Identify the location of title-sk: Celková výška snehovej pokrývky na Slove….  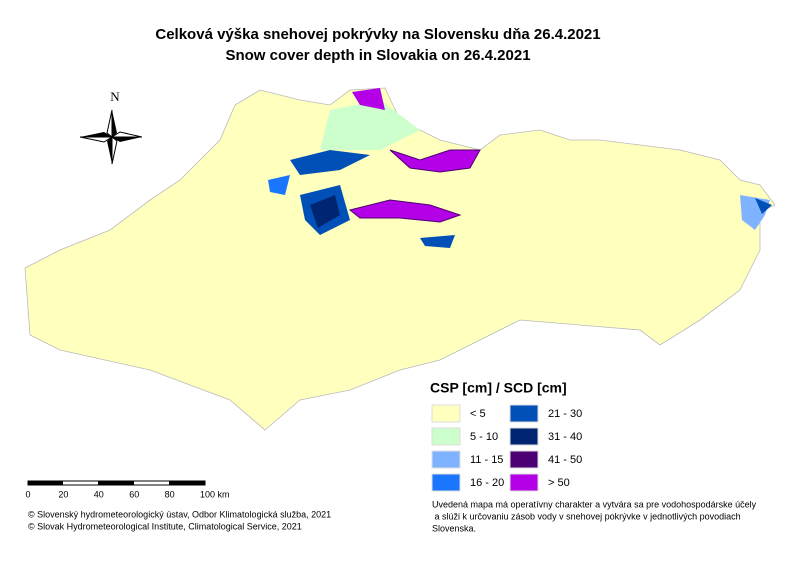
(377, 34).